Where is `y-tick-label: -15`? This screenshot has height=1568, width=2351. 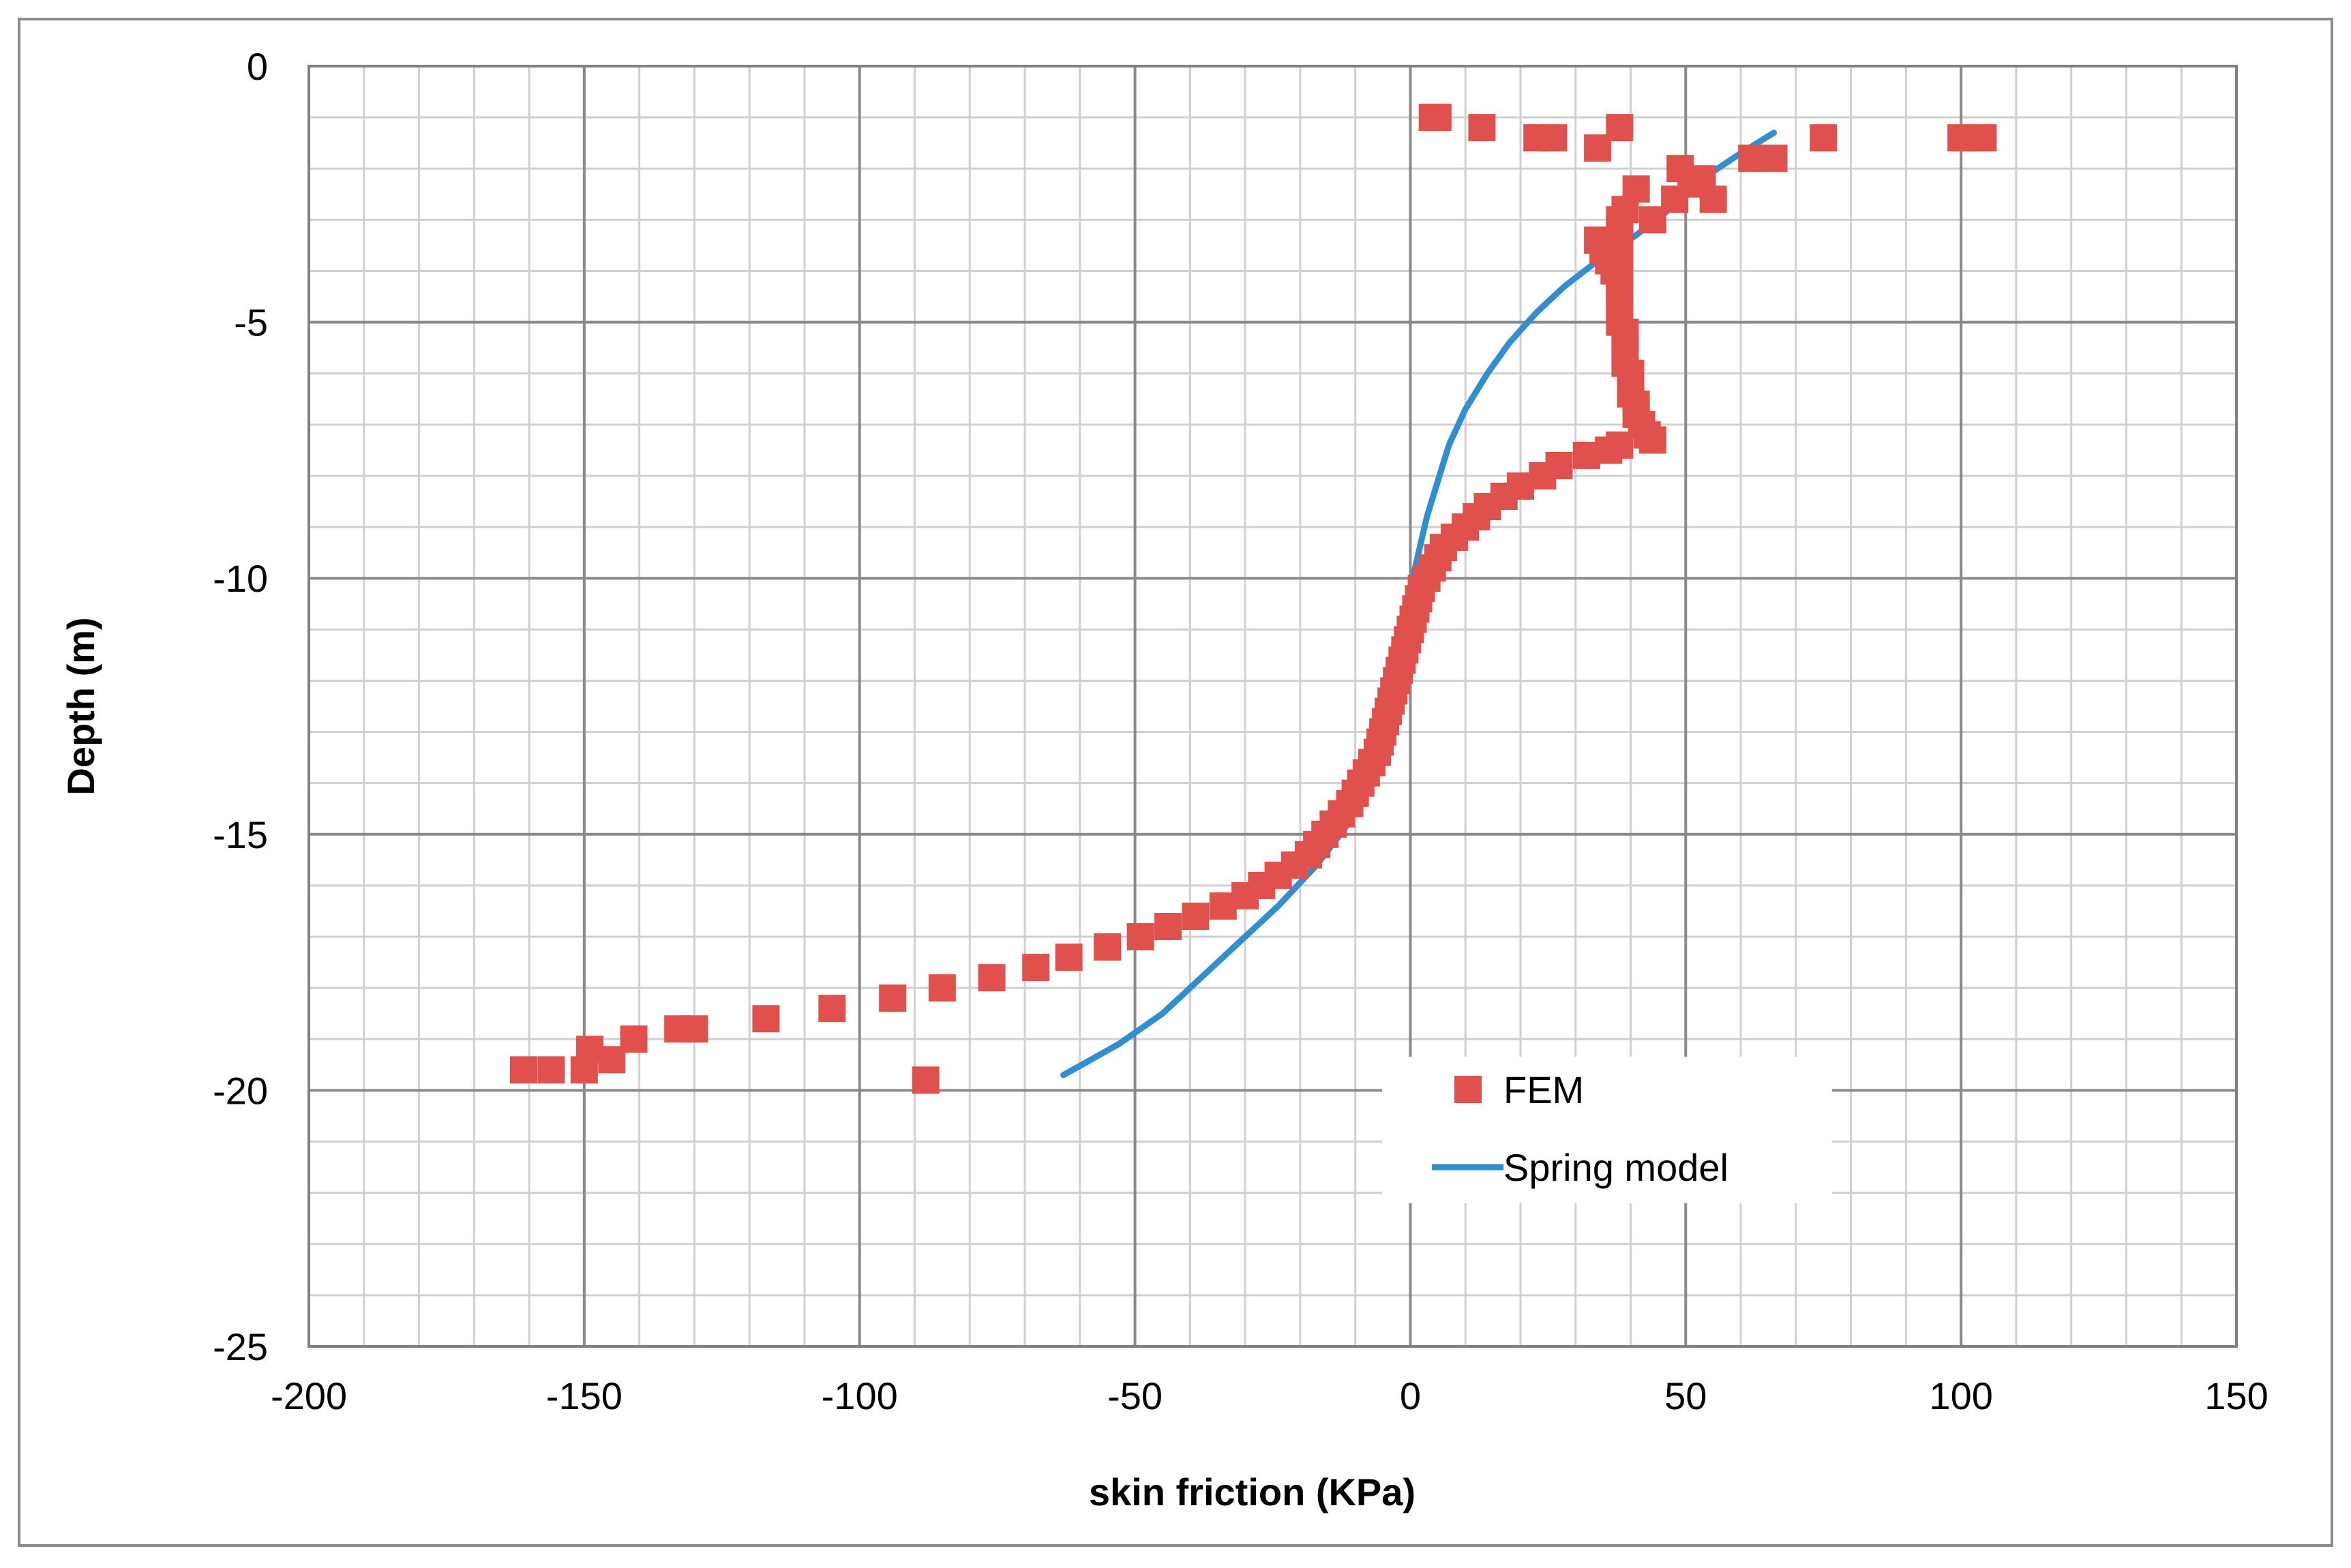 y-tick-label: -15 is located at coordinates (240, 834).